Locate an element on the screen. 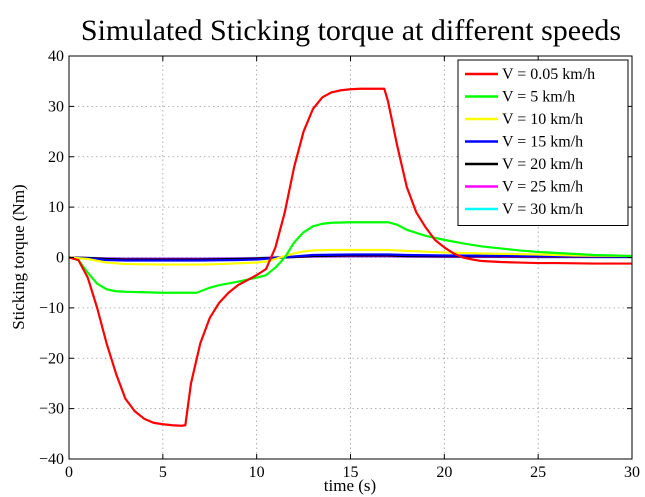 The height and width of the screenshot is (497, 645). y-tick-label: 10 is located at coordinates (56, 207).